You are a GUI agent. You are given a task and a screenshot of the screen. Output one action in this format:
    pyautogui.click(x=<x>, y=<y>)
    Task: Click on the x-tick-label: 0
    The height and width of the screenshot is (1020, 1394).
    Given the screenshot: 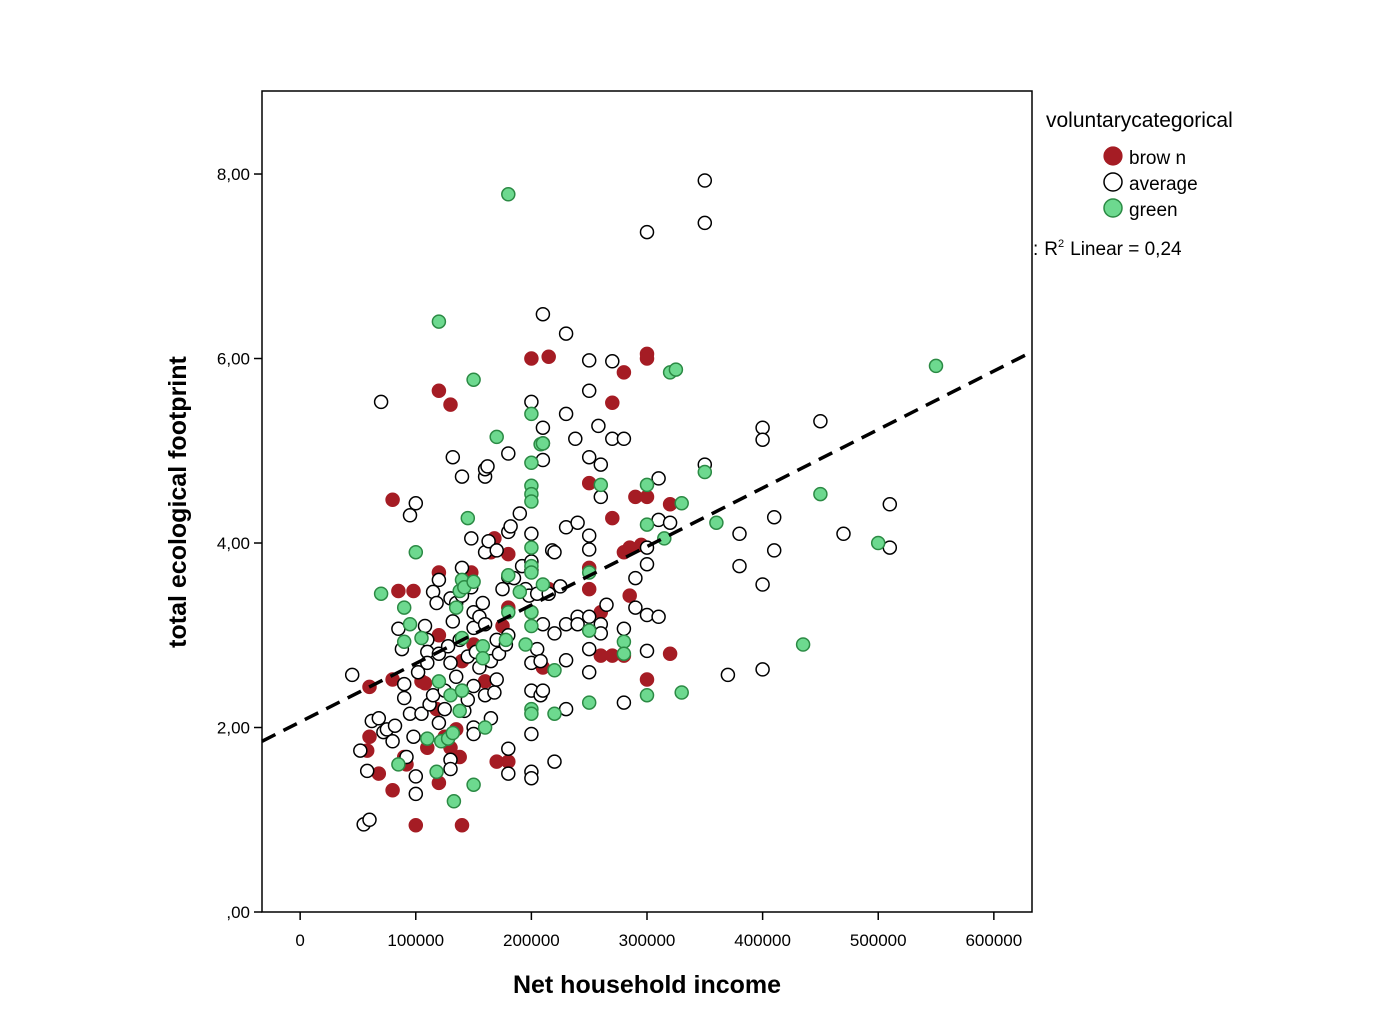 What is the action you would take?
    pyautogui.click(x=299, y=940)
    